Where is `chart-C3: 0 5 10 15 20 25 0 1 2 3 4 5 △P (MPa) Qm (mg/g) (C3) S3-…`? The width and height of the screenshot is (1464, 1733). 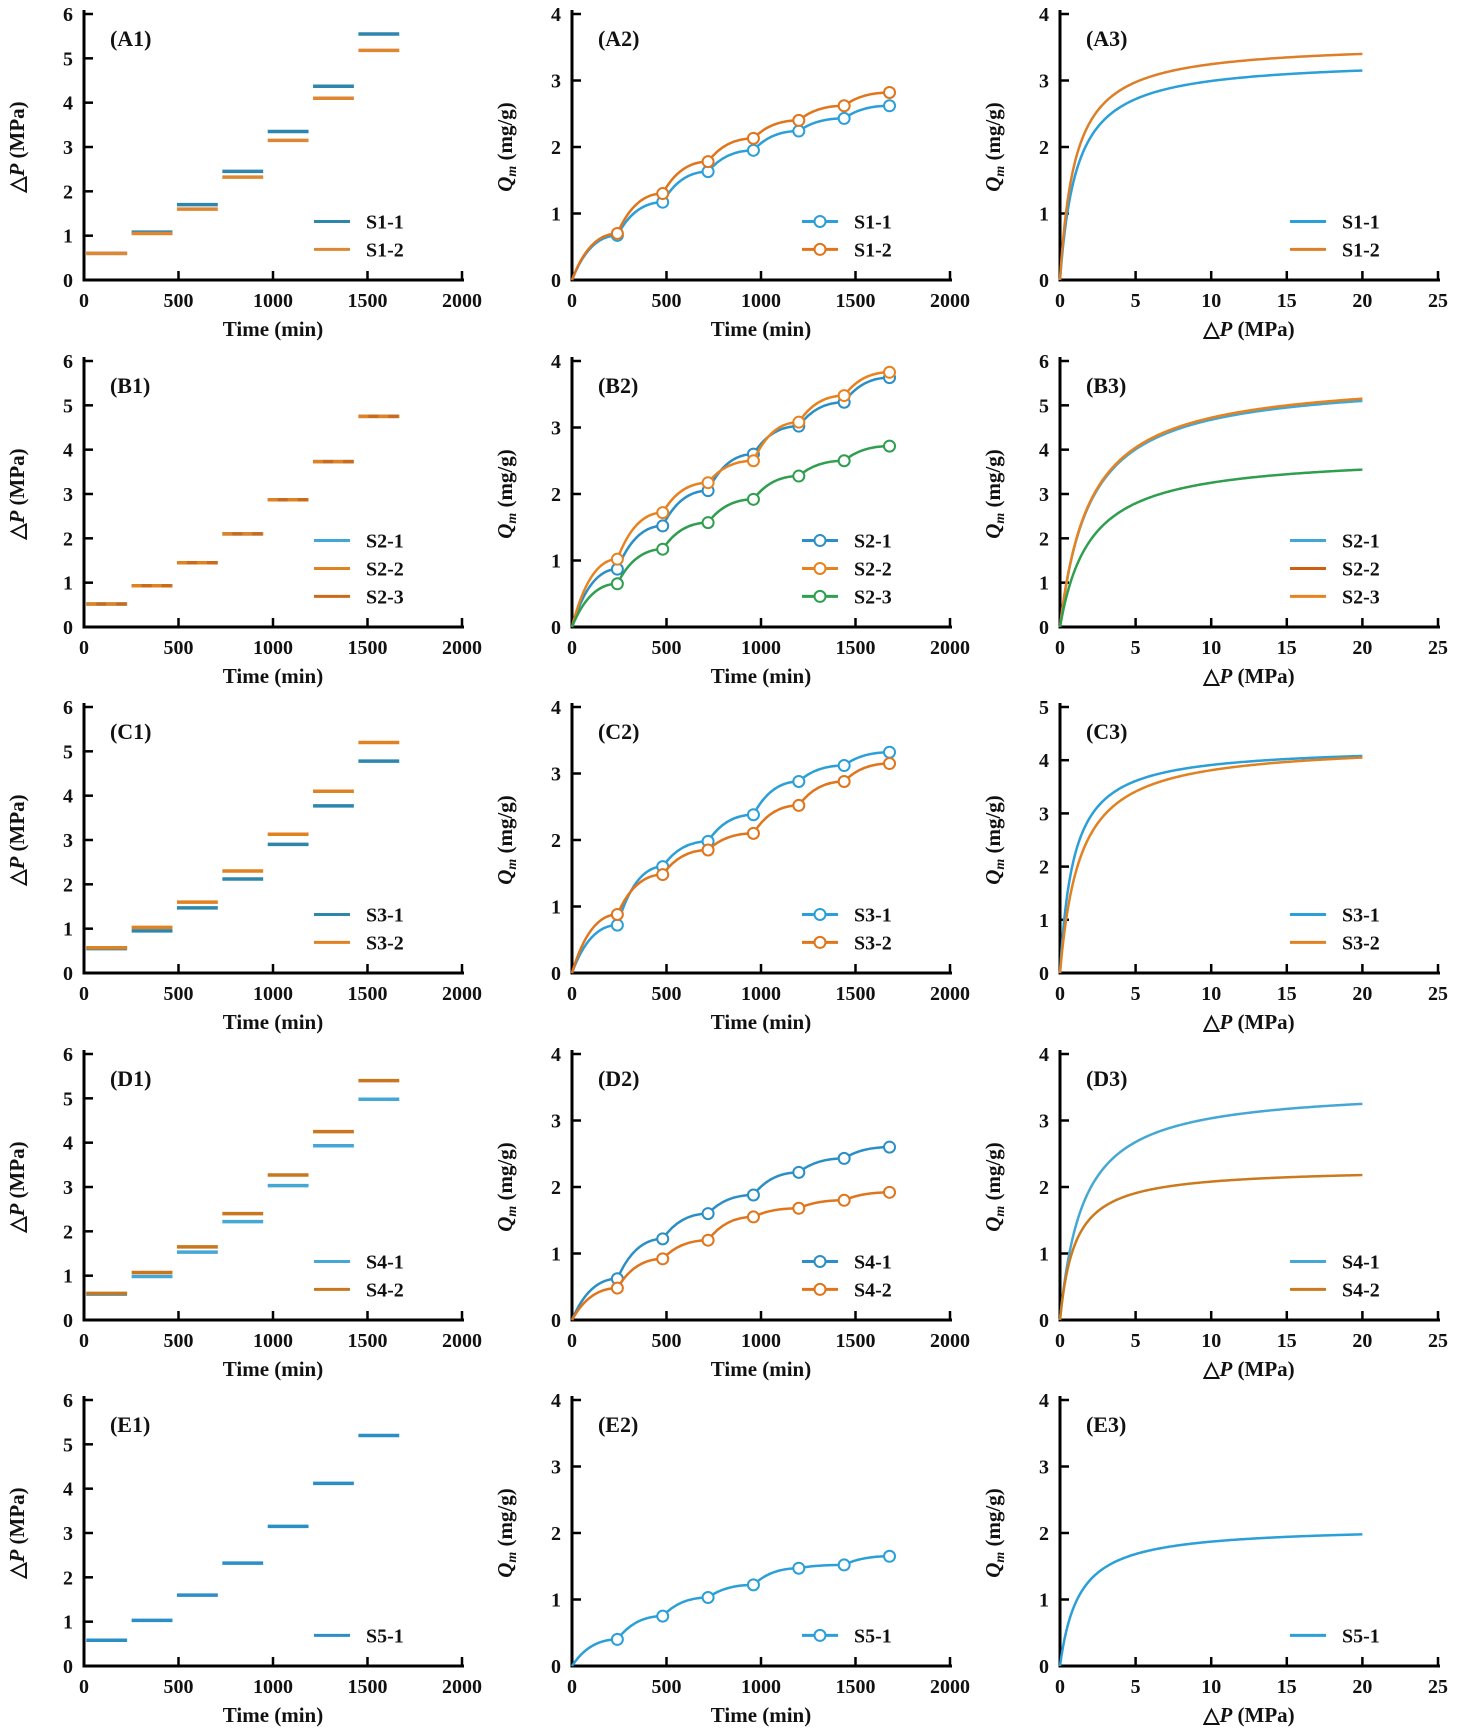 chart-C3: 0 5 10 15 20 25 0 1 2 3 4 5 △P (MPa) Qm (mg/g) (C3) S3-… is located at coordinates (1214, 865).